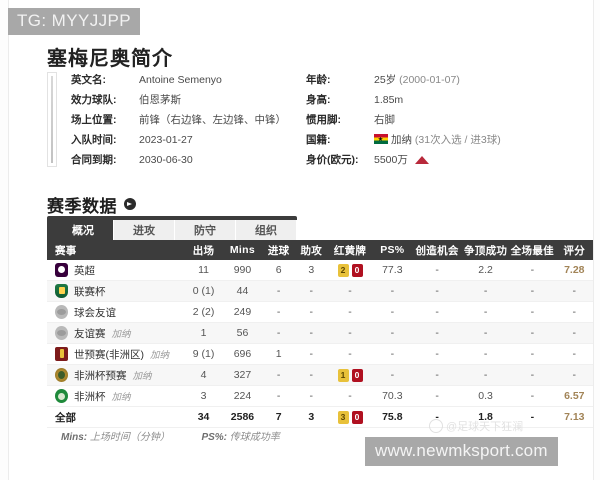  Describe the element at coordinates (318, 140) in the screenshot. I see `field-label: 国籍:` at that location.